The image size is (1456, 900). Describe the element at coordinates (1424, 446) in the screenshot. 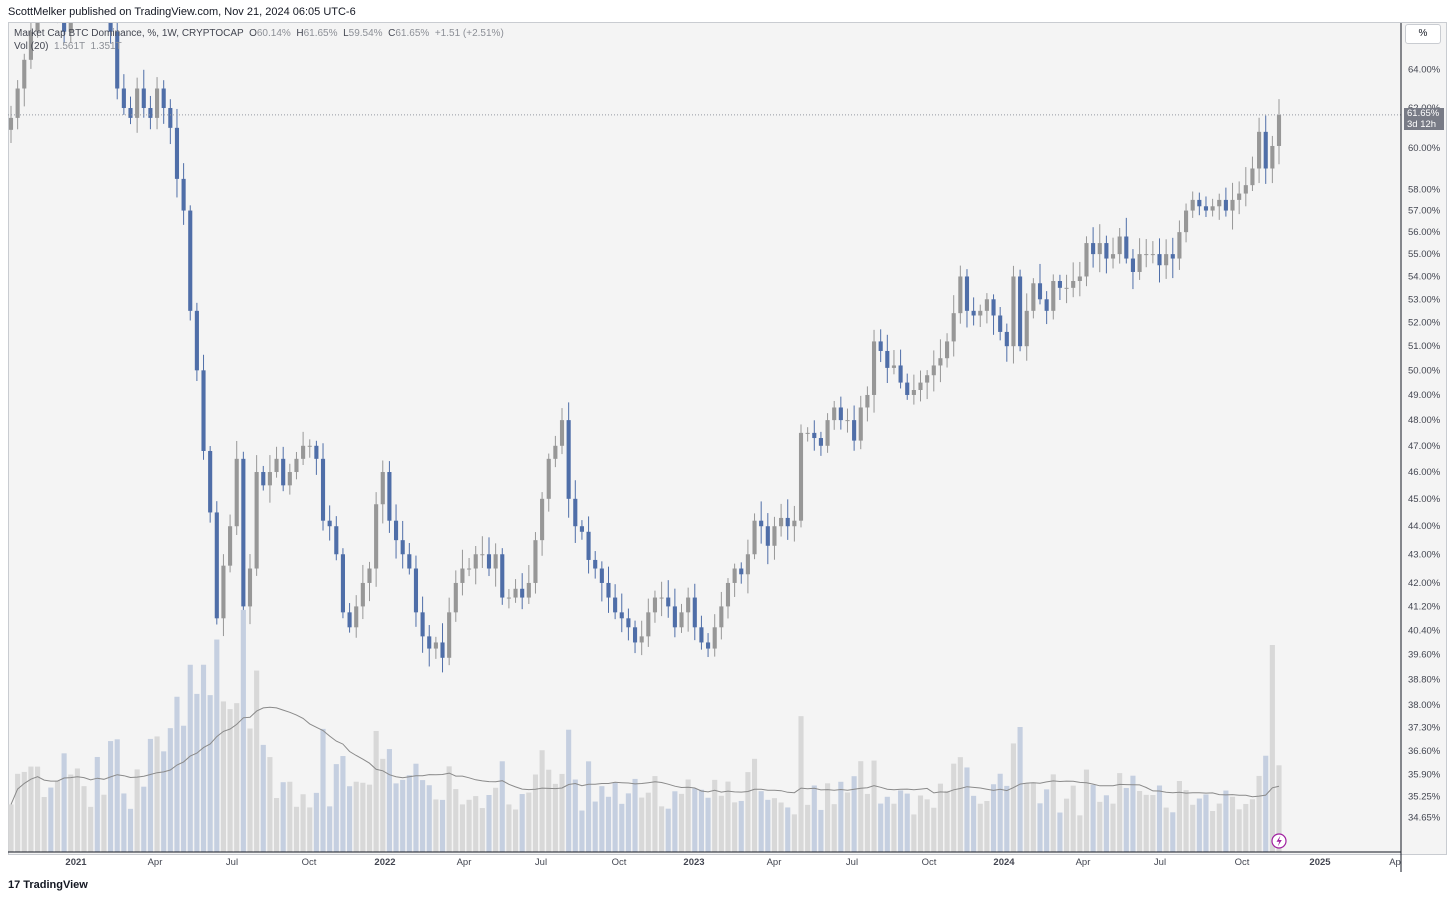

I see `y-tick-label: 47.00%` at that location.